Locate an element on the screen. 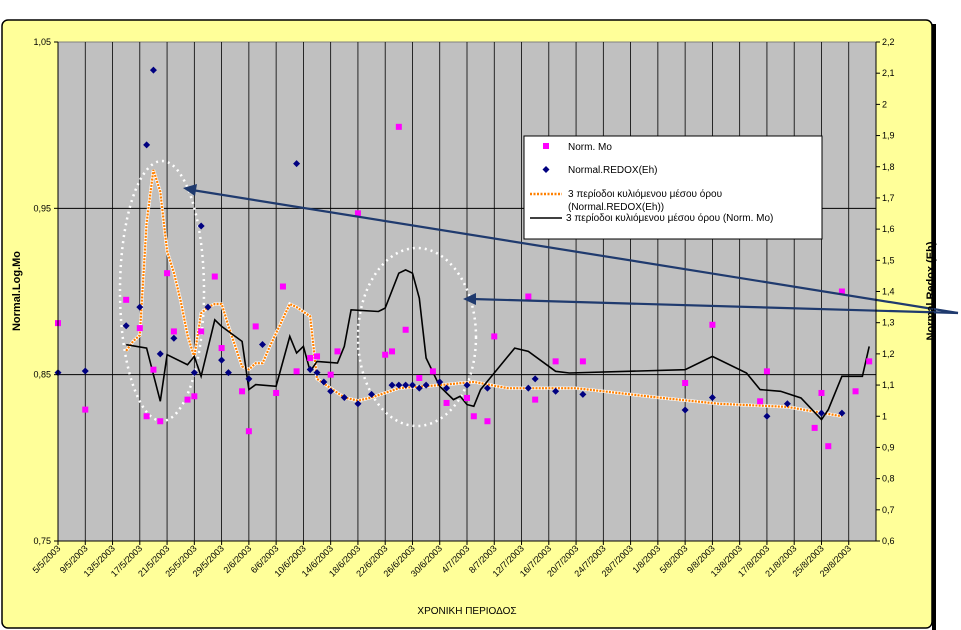 Image resolution: width=961 pixels, height=630 pixels. y2-tick-label: 1,7 is located at coordinates (888, 198).